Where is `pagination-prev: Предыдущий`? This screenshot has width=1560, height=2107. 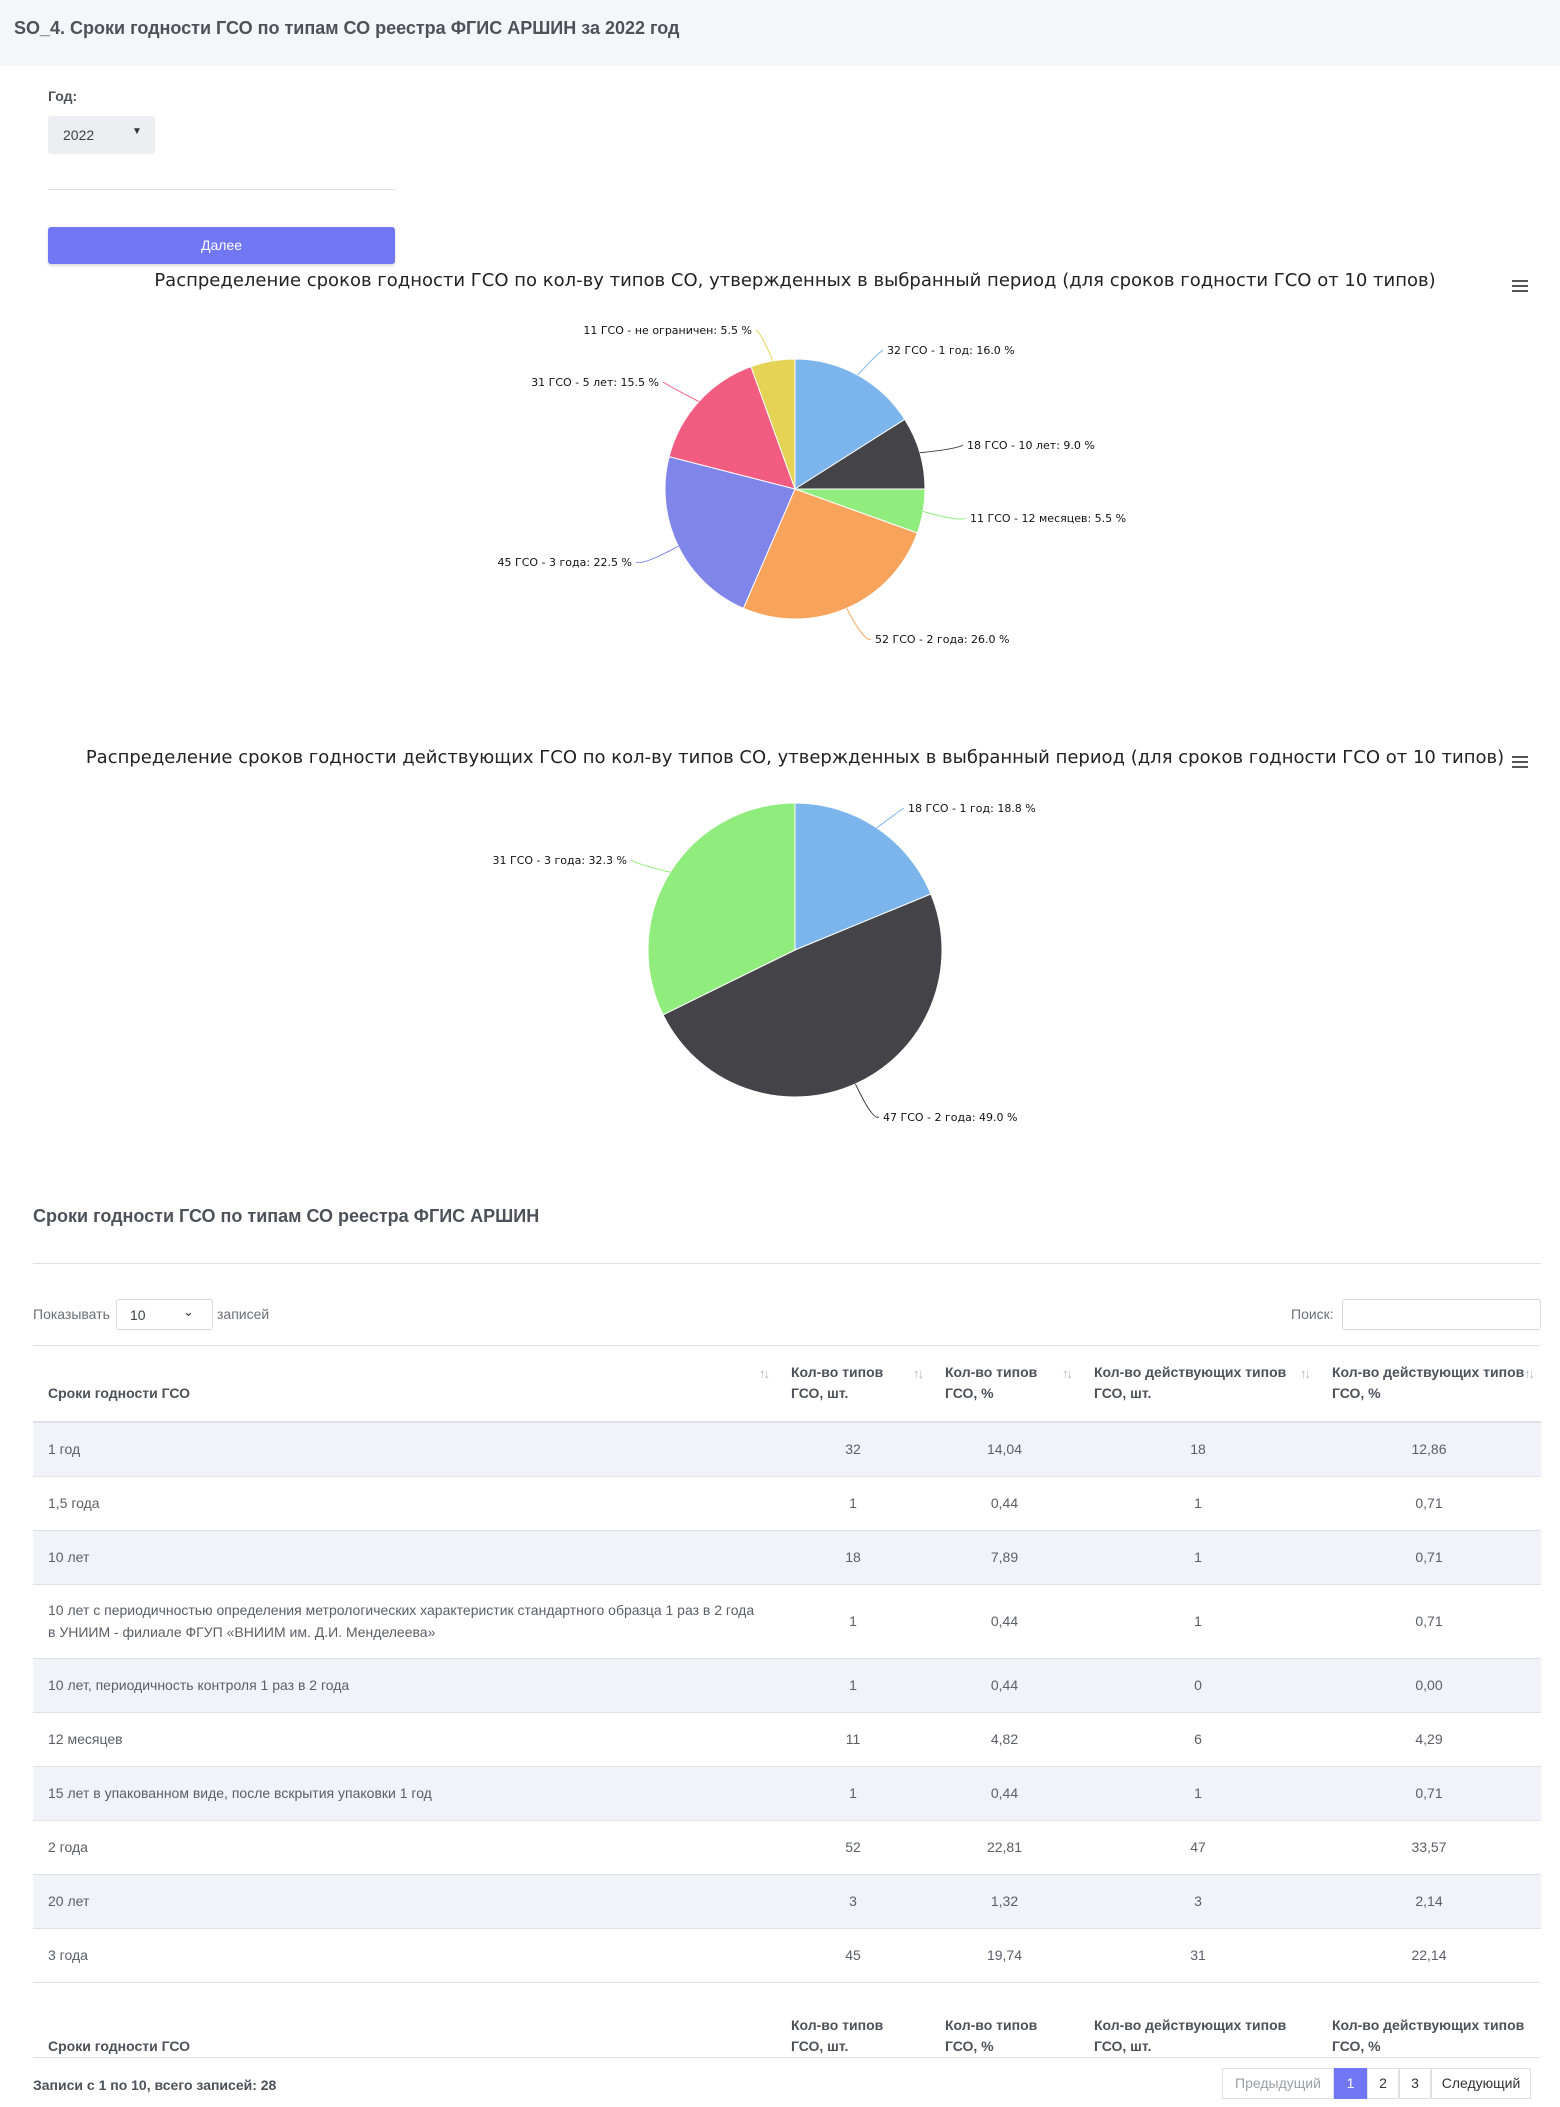 pagination-prev: Предыдущий is located at coordinates (1278, 2083).